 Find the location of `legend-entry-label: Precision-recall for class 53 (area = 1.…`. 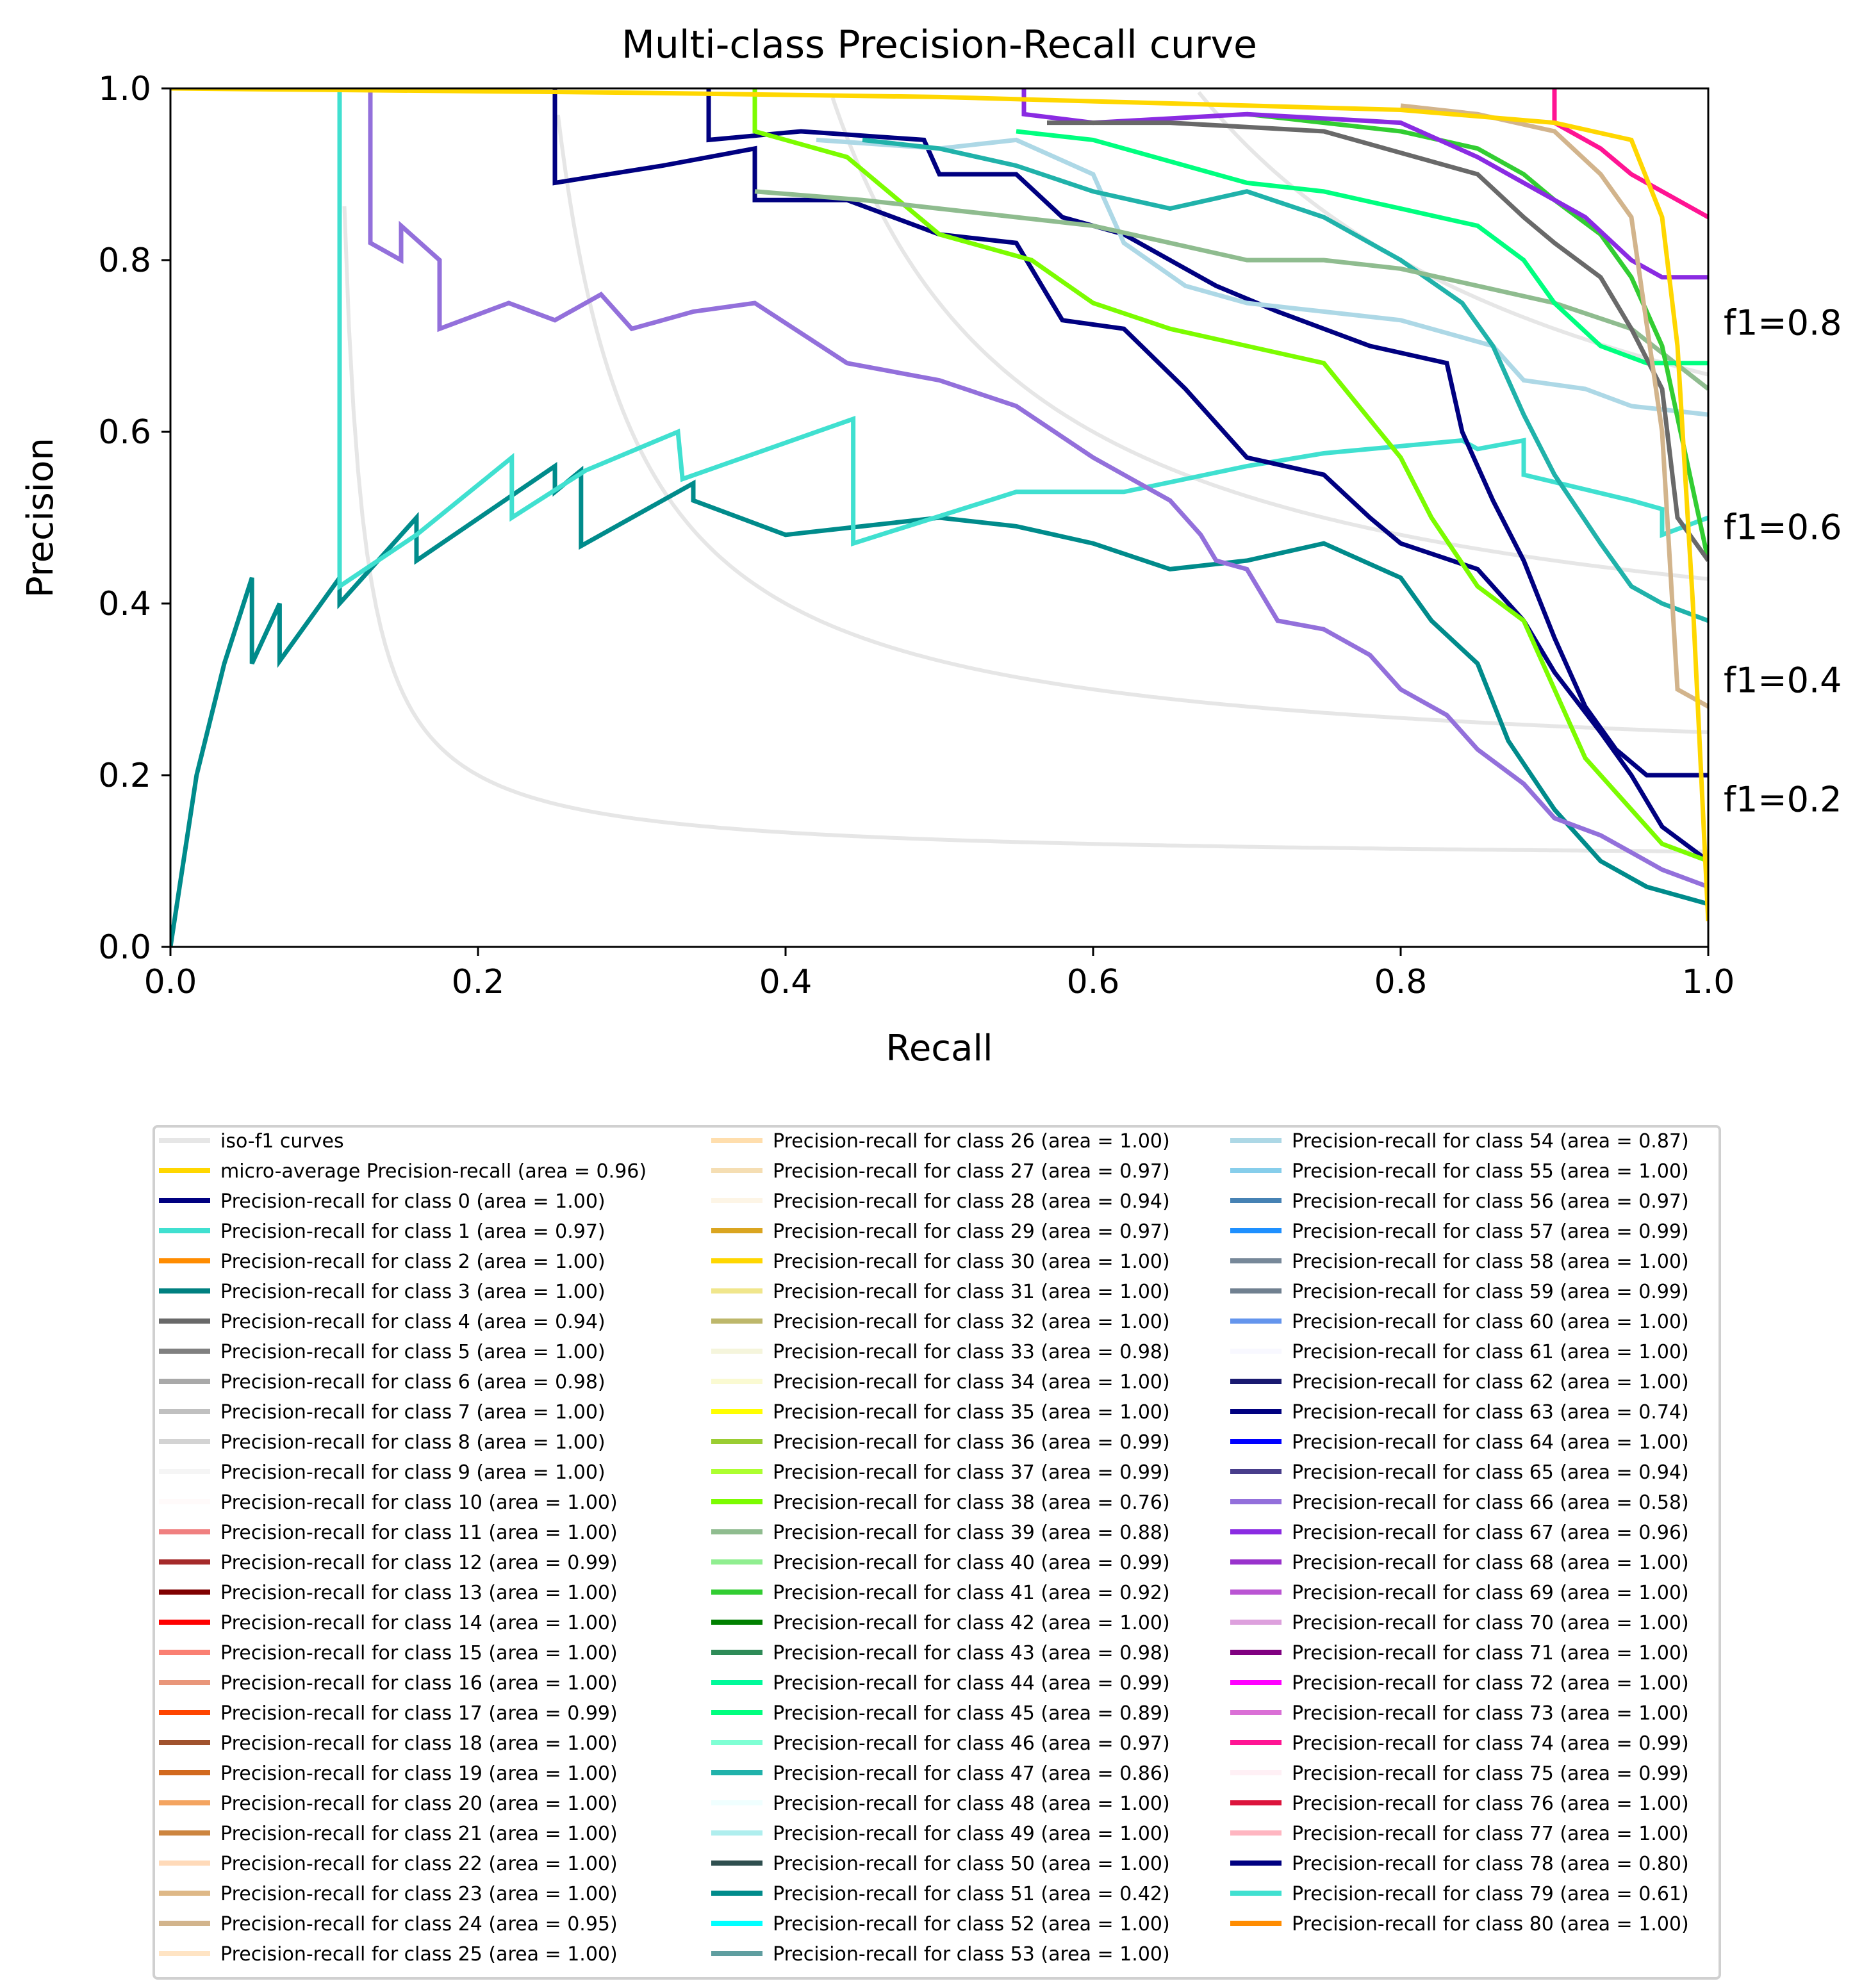

legend-entry-label: Precision-recall for class 53 (area = 1.… is located at coordinates (972, 1954).